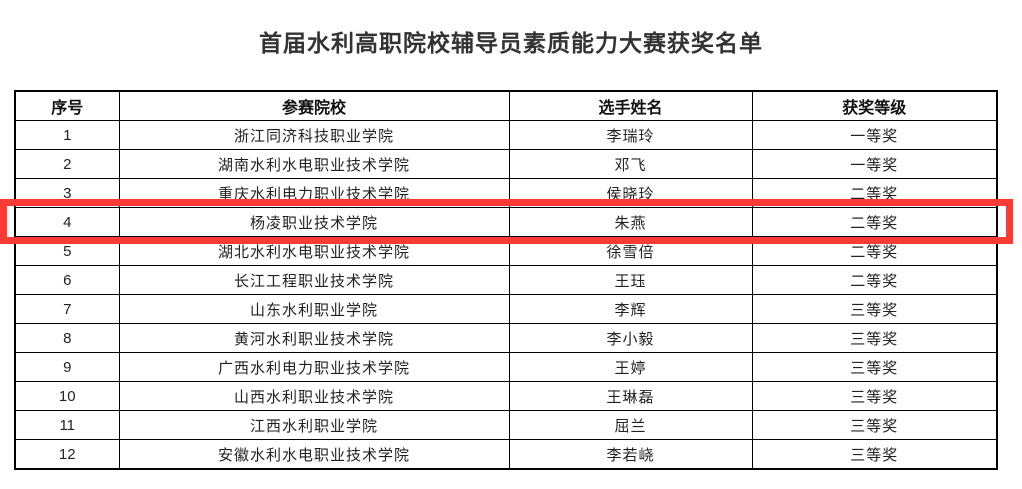 This screenshot has height=489, width=1022. Describe the element at coordinates (630, 309) in the screenshot. I see `table-cell-name: 李辉` at that location.